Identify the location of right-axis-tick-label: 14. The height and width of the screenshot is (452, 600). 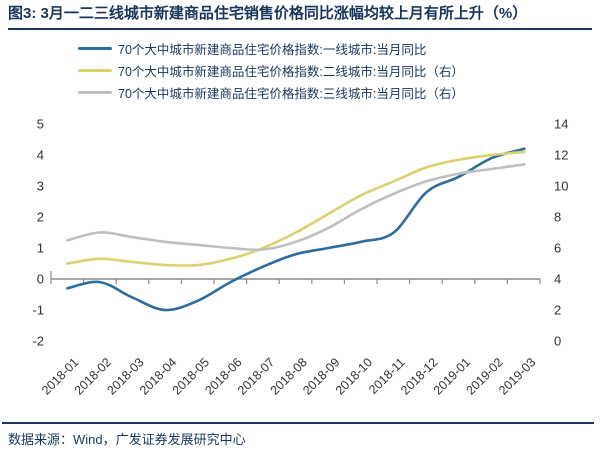
(561, 124).